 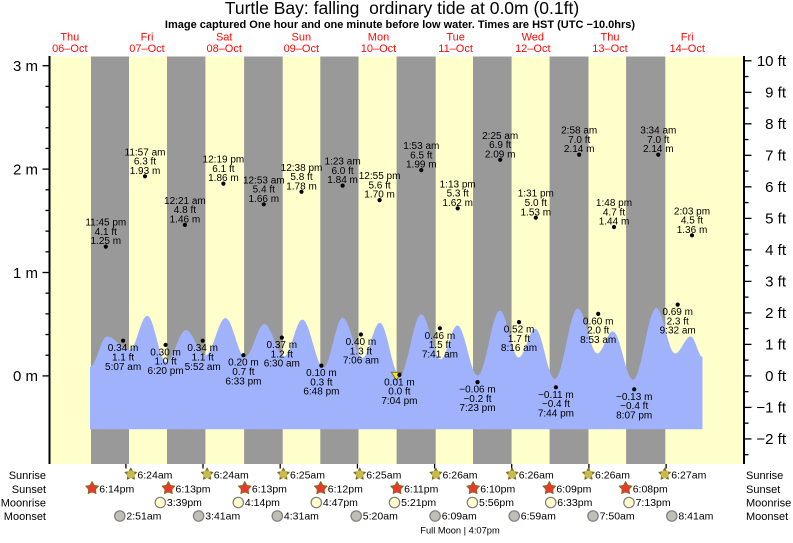 What do you see at coordinates (686, 49) in the screenshot?
I see `svg-text: 14–Oct` at bounding box center [686, 49].